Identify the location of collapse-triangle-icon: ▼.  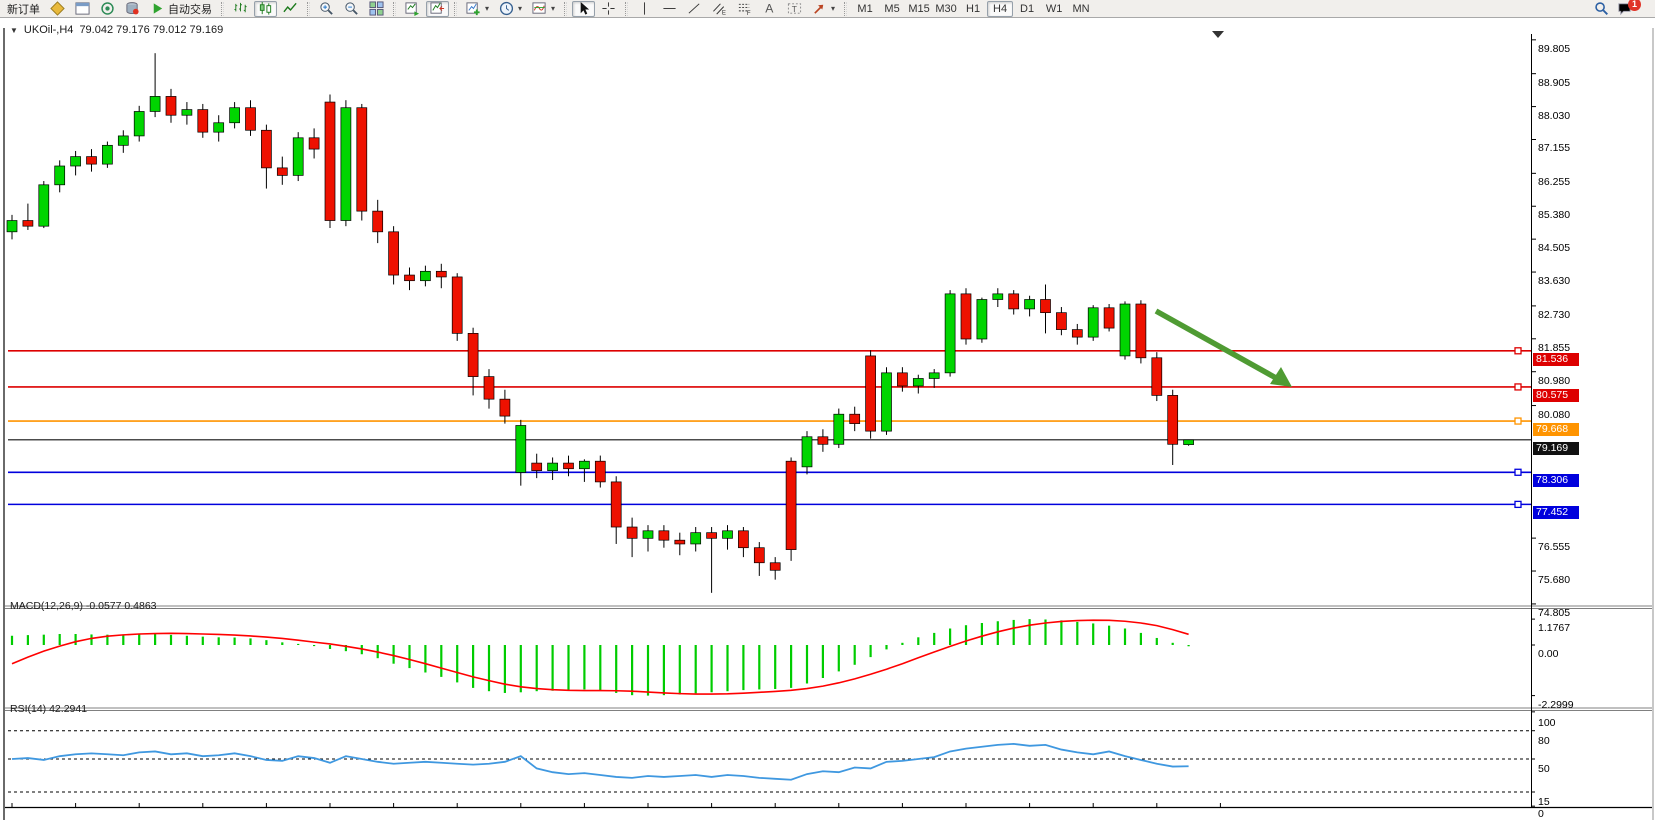
(14, 30).